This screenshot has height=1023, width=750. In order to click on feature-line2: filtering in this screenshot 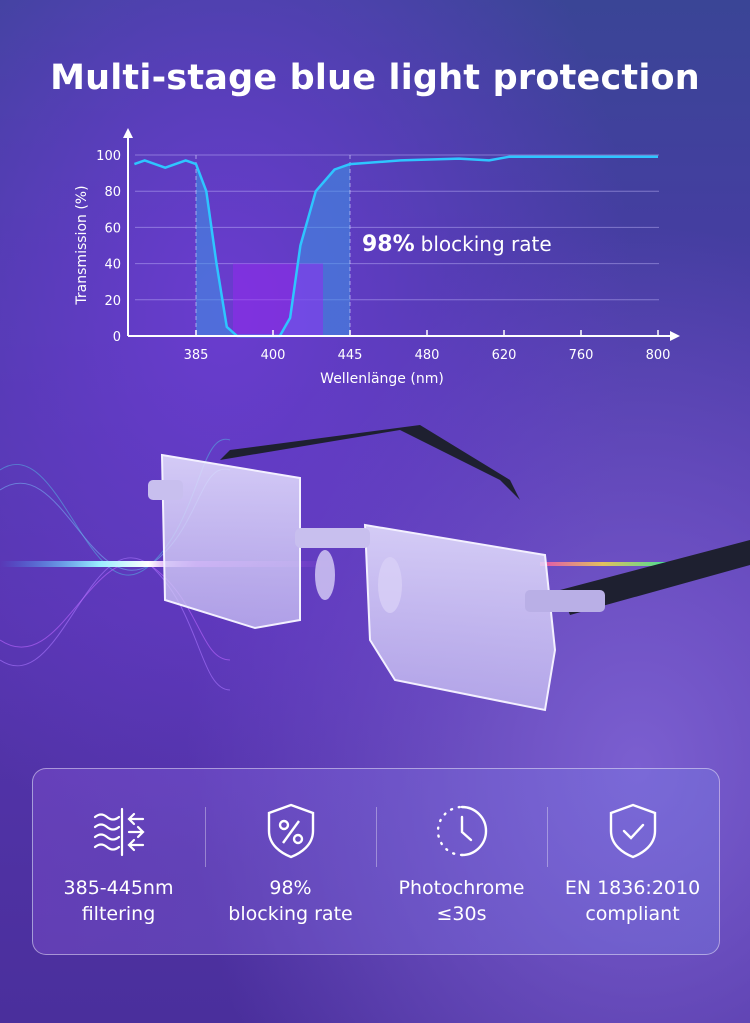, I will do `click(118, 914)`.